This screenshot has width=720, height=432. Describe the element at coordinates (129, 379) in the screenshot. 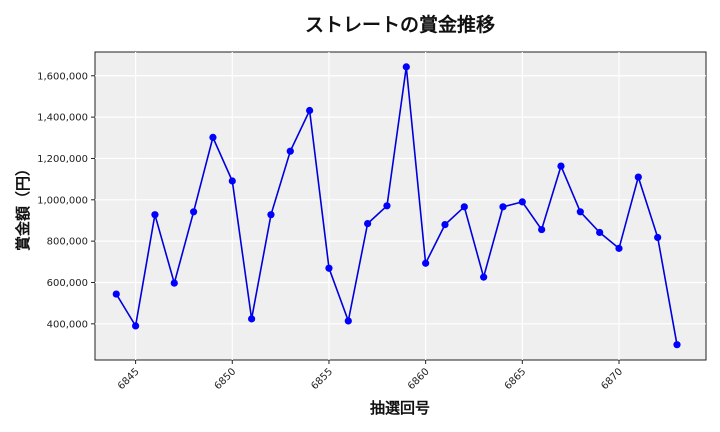

I see `x-tick-label: 6845` at that location.